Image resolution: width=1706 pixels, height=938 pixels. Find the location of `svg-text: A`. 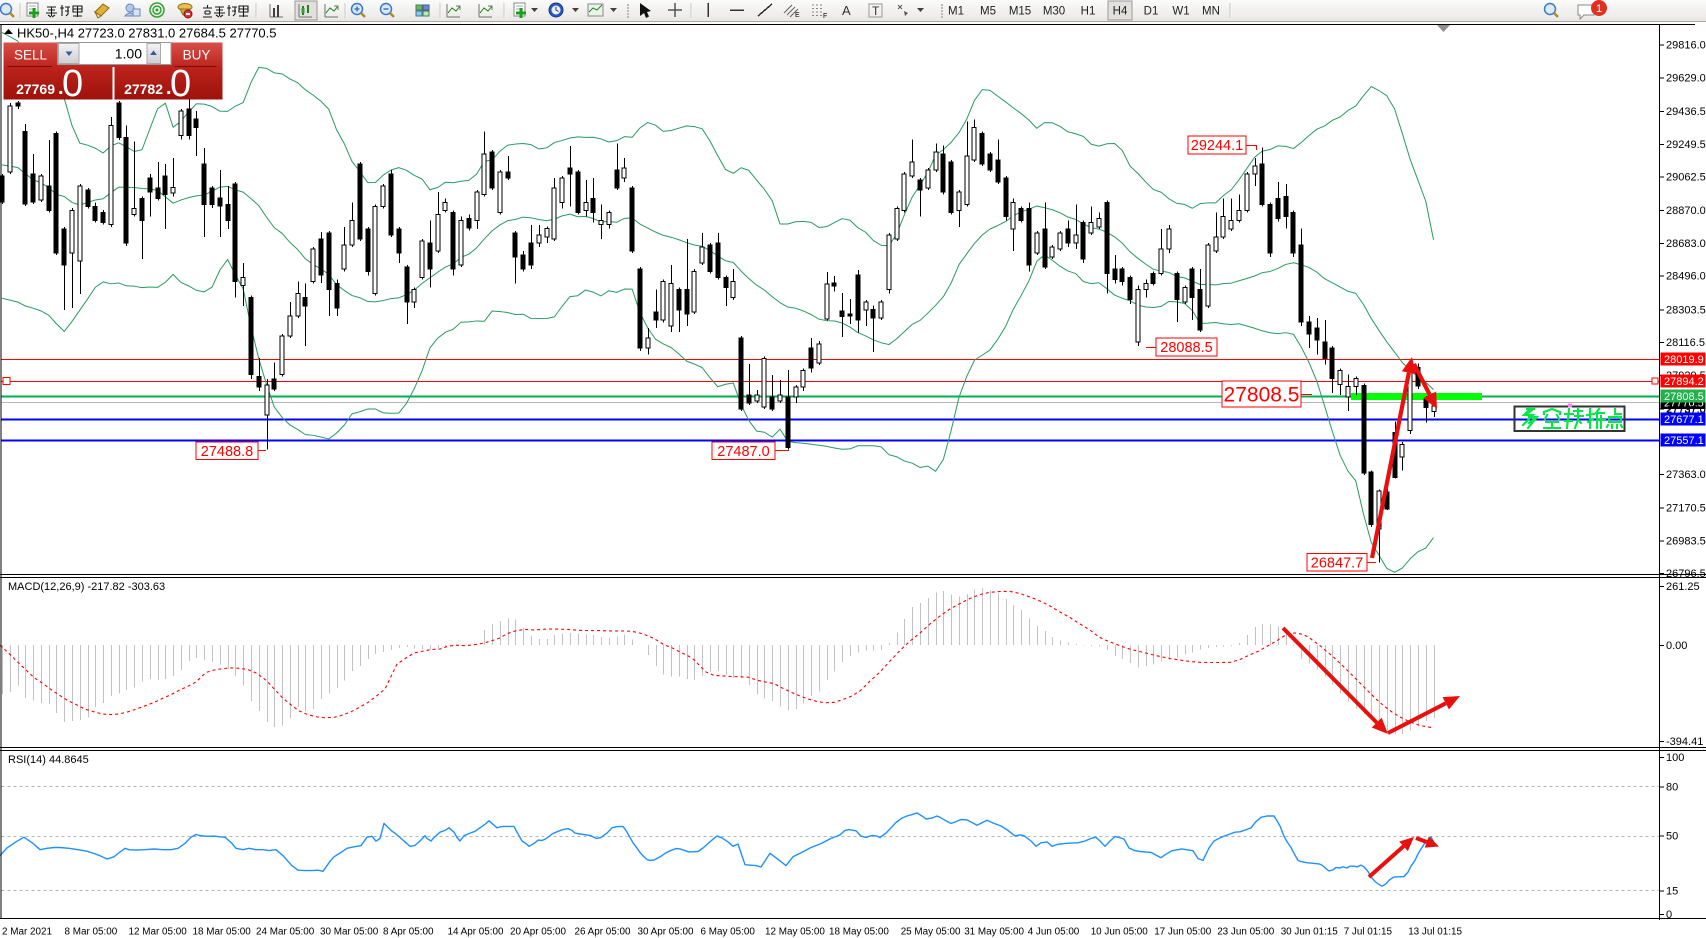

svg-text: A is located at coordinates (846, 10).